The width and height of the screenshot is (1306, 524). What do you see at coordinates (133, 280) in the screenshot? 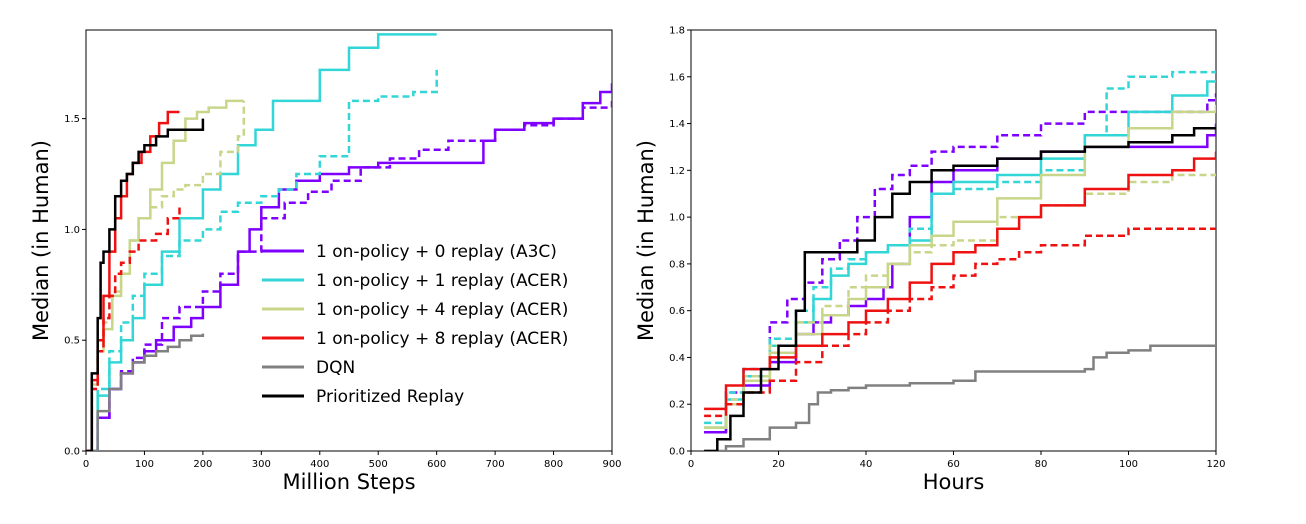
I see `series-line-acer8` at bounding box center [133, 280].